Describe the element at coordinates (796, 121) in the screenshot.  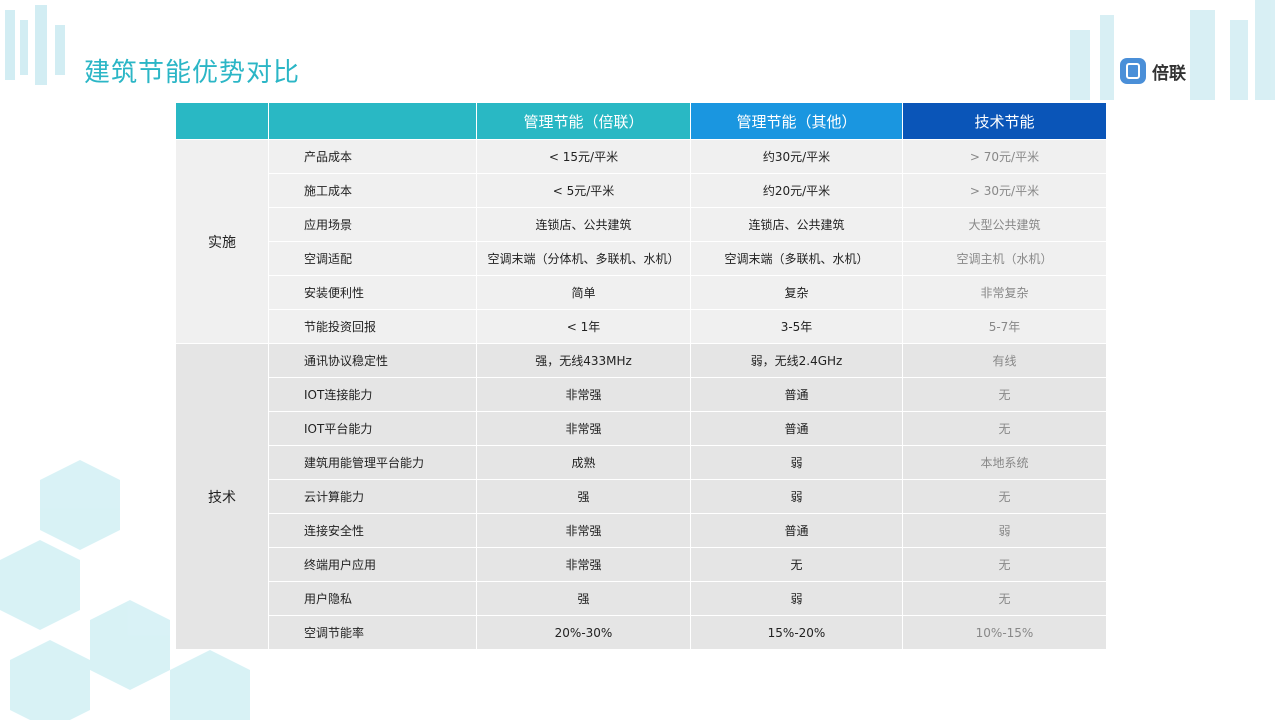
I see `header-other: 管理节能（其他）` at that location.